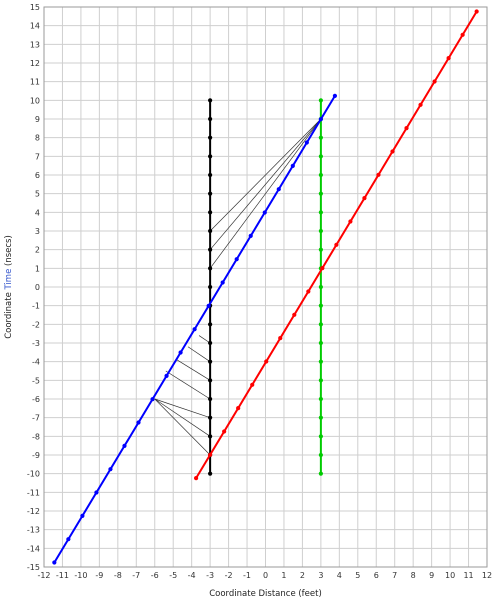 This screenshot has width=496, height=600. Describe the element at coordinates (36, 324) in the screenshot. I see `y-tick-label: -2` at that location.